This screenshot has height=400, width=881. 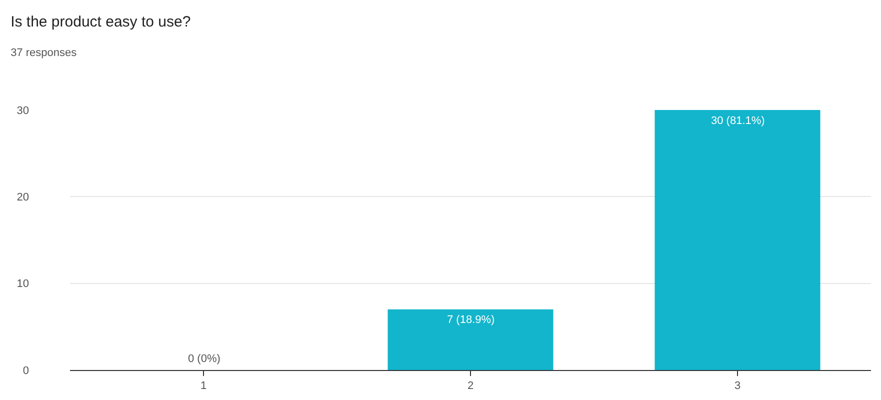 I want to click on x-tick-label: 1, so click(x=203, y=386).